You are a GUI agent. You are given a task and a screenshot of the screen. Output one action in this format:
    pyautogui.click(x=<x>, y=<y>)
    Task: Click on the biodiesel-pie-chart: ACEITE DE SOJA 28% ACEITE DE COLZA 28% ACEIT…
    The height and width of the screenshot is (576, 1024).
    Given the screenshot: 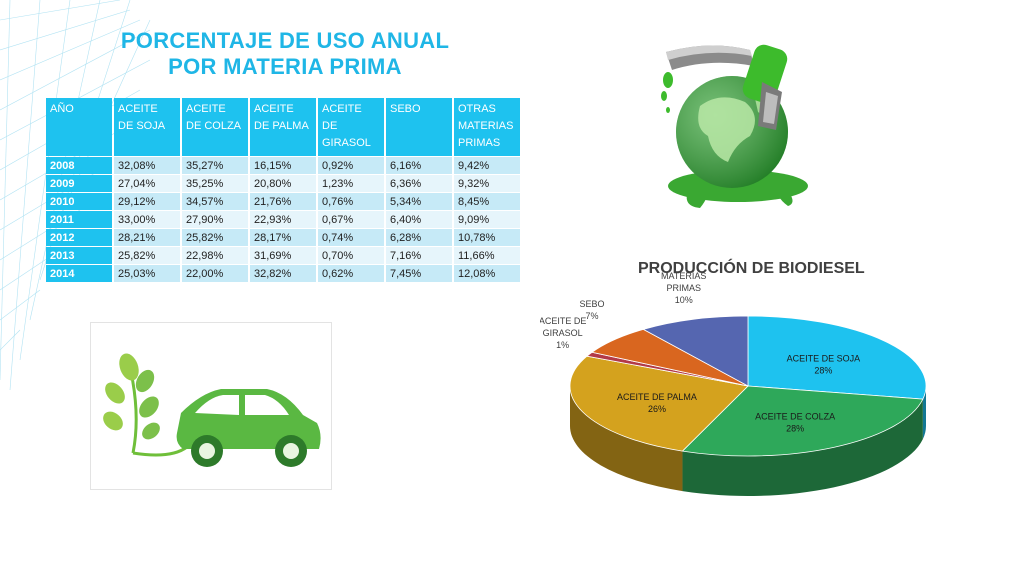 What is the action you would take?
    pyautogui.click(x=733, y=383)
    